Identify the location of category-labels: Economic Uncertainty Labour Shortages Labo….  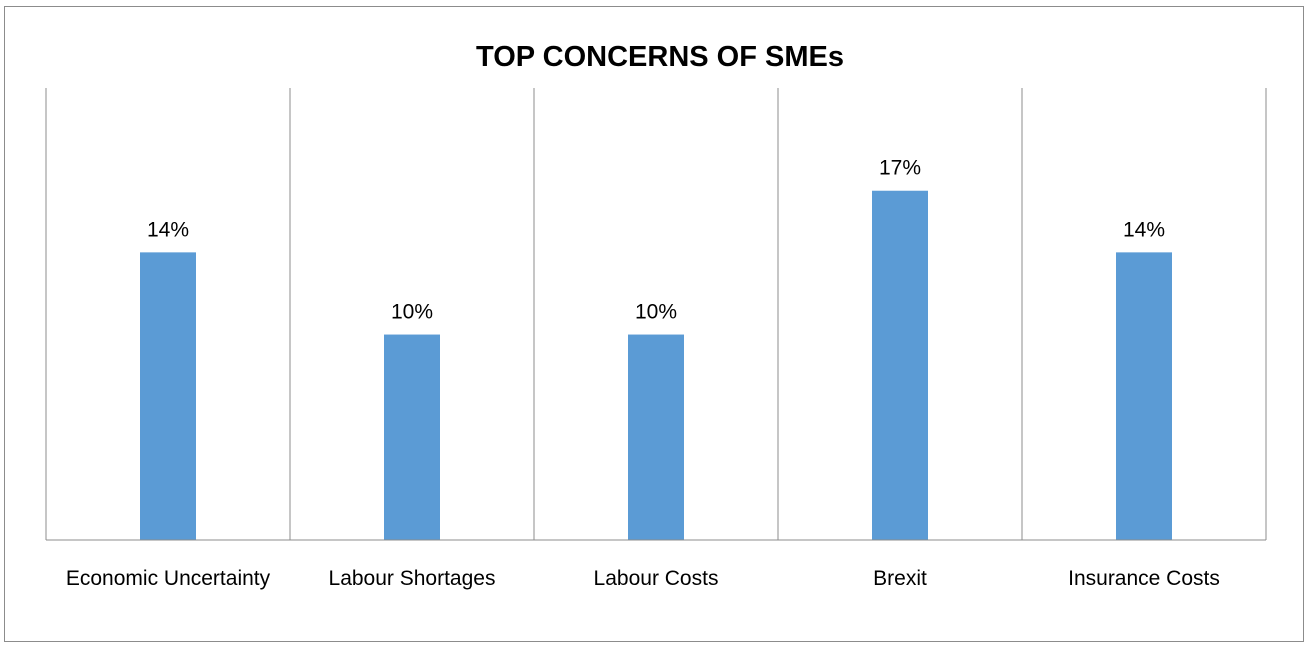
(643, 578).